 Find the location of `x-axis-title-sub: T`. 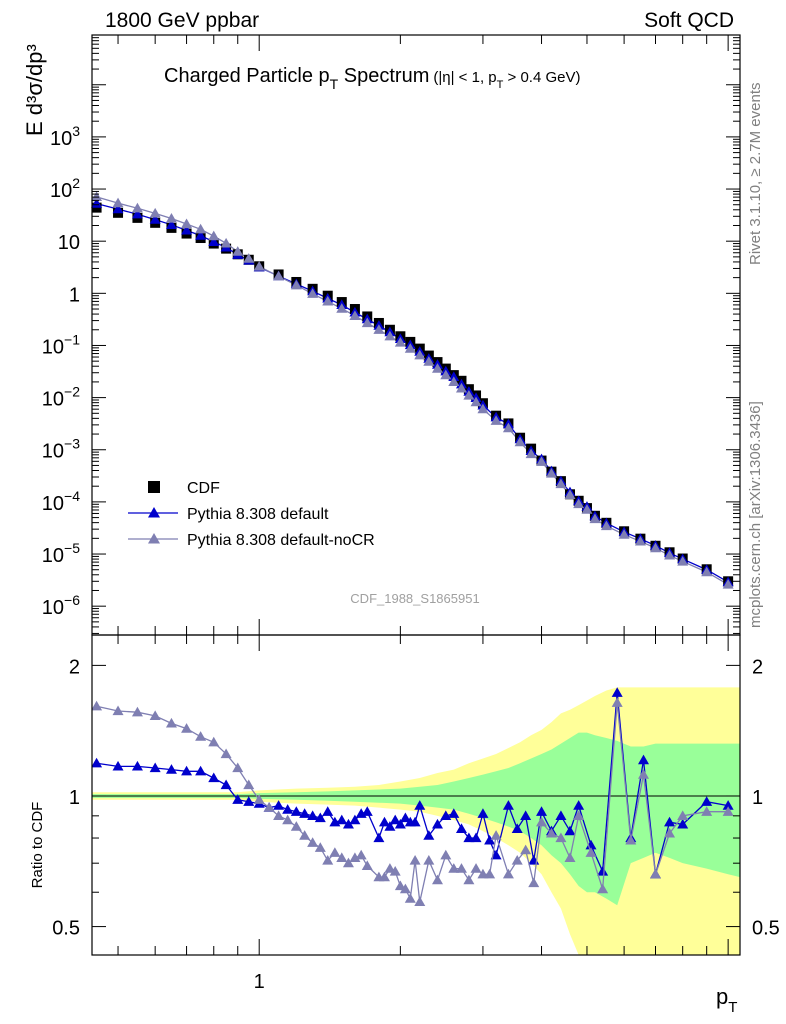

x-axis-title-sub: T is located at coordinates (732, 1007).